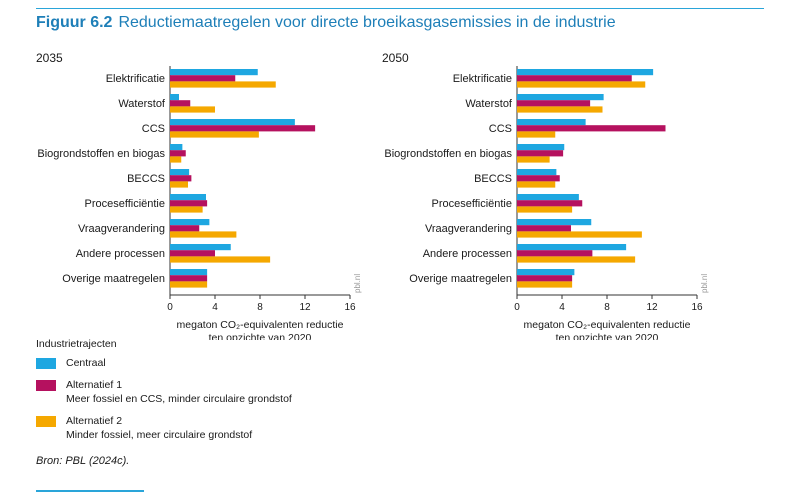 This screenshot has width=800, height=500. Describe the element at coordinates (482, 79) in the screenshot. I see `category-label: Elektrificatie` at that location.